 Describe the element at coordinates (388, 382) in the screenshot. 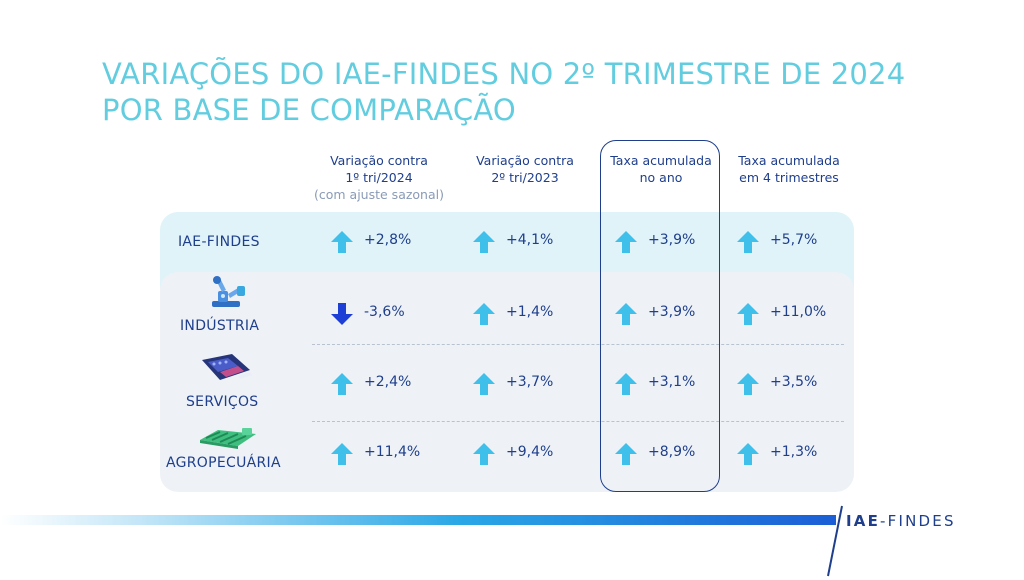

I see `value-text: +2,4%` at that location.